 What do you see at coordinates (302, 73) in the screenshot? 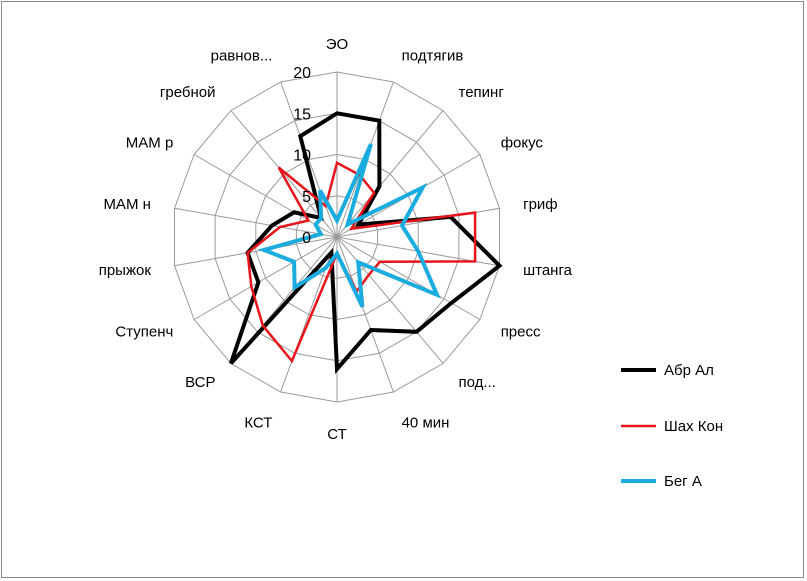
I see `tick-label-20: 20` at bounding box center [302, 73].